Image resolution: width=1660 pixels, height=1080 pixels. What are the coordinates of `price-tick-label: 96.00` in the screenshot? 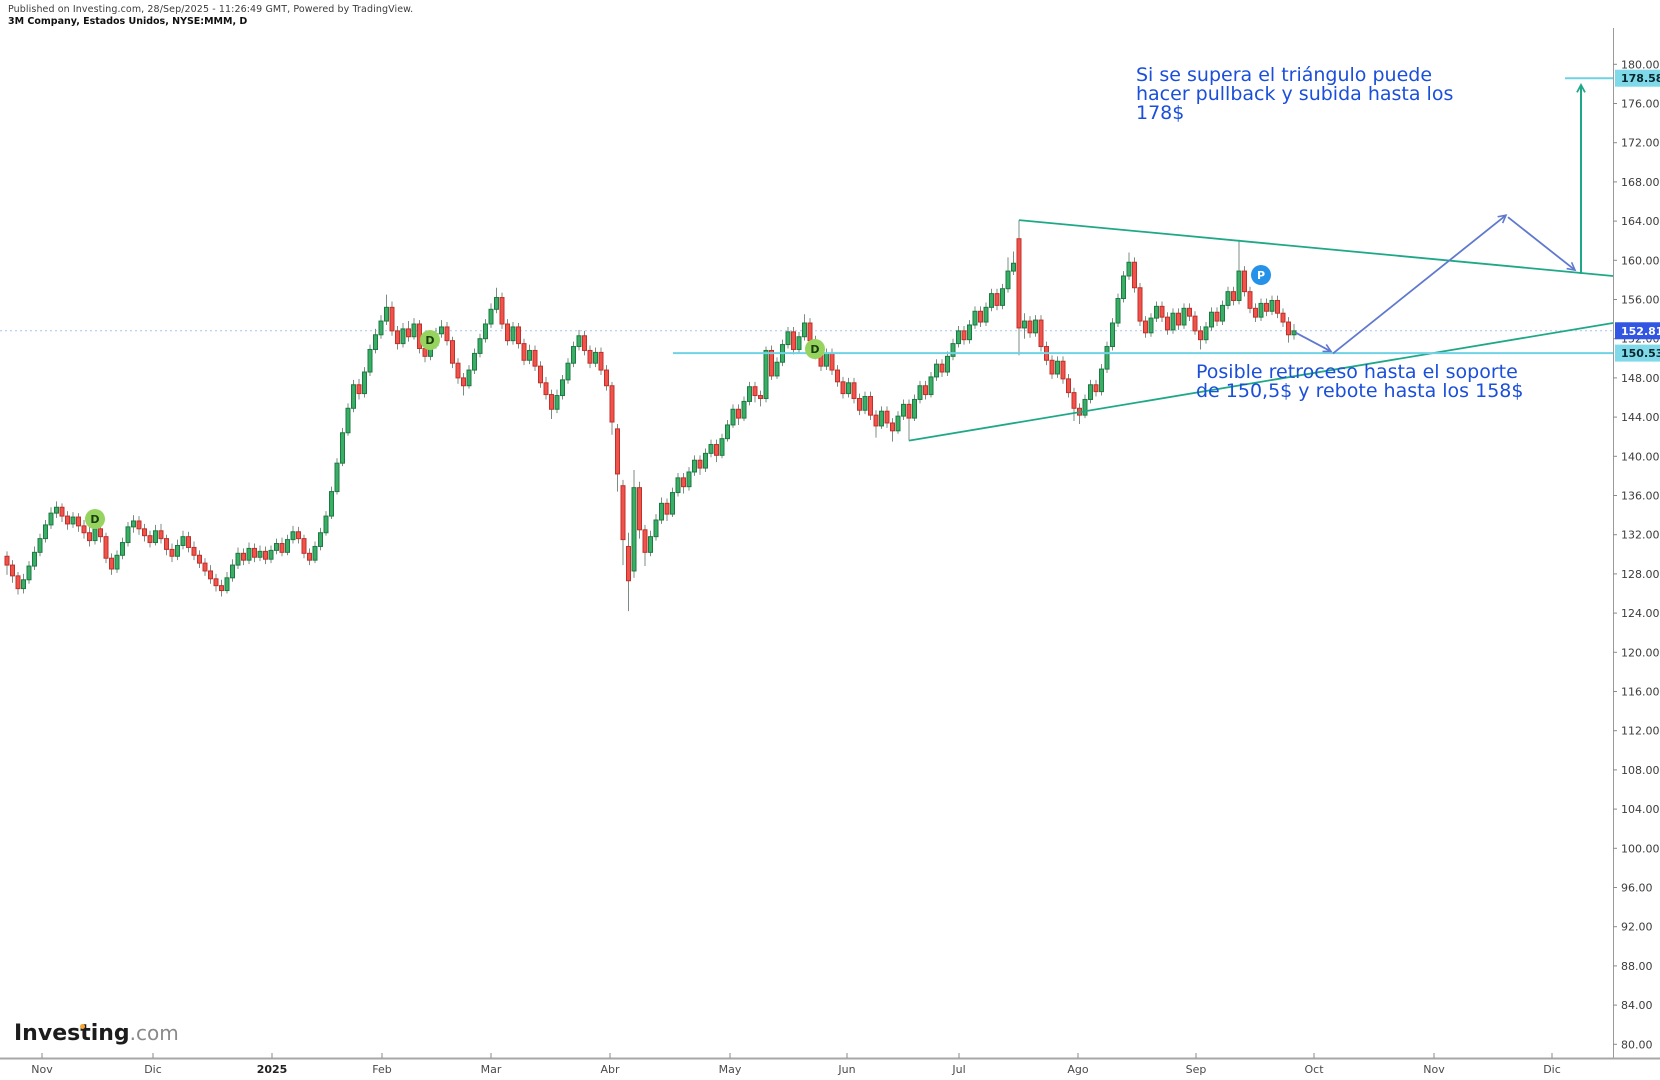 It's located at (1637, 888).